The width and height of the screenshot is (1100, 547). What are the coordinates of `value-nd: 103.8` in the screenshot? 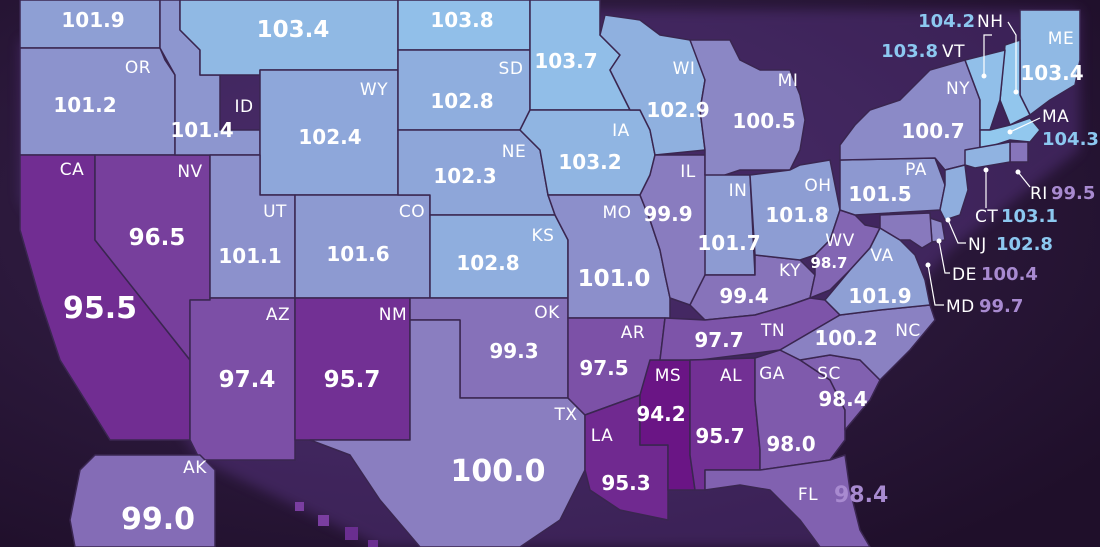 It's located at (461, 20).